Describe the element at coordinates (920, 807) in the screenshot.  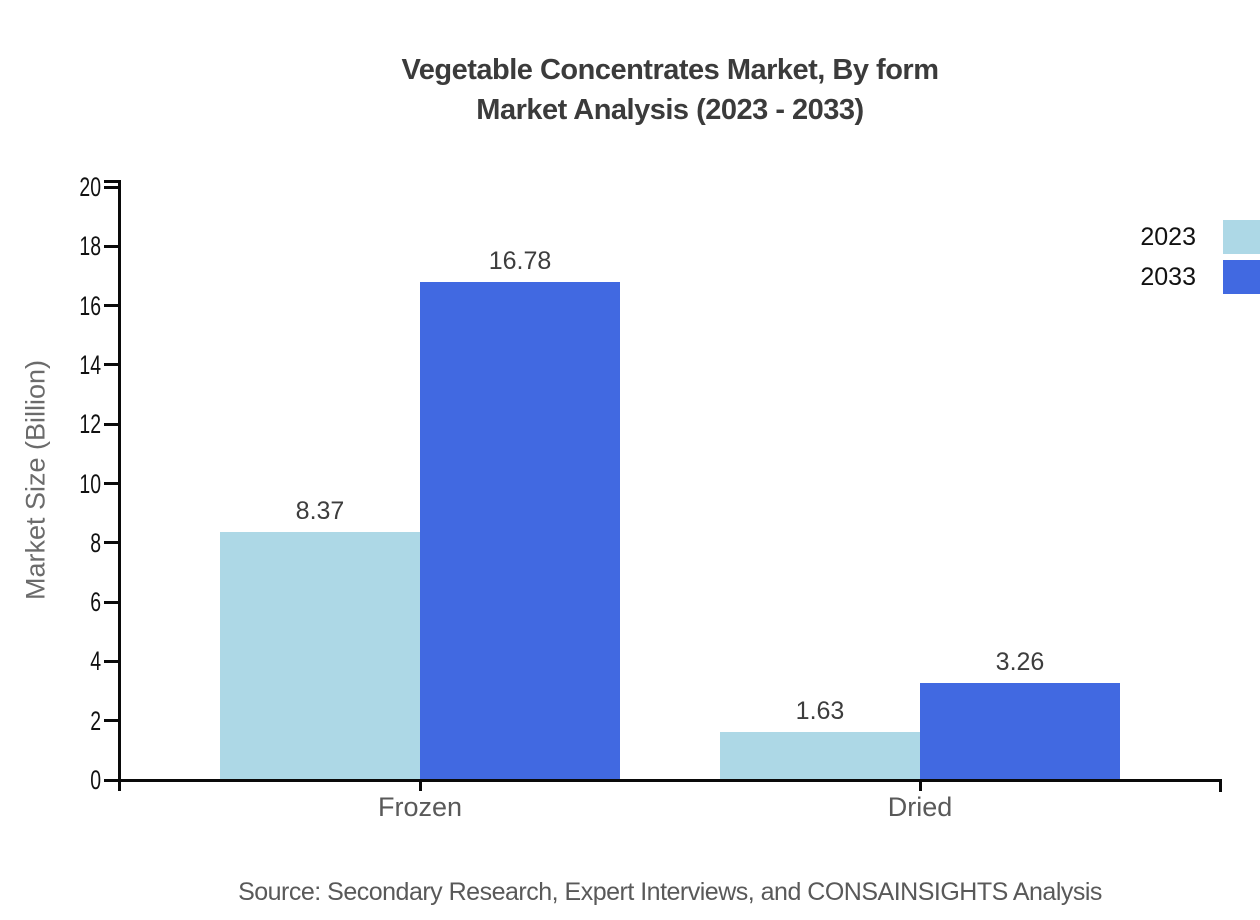
I see `x-category-label: Dried` at that location.